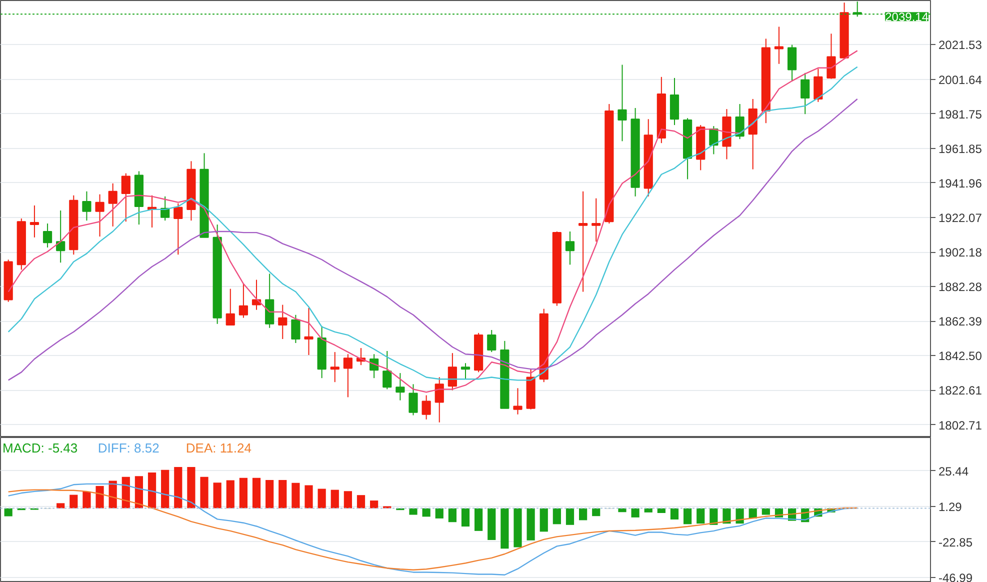 This screenshot has height=582, width=987. What do you see at coordinates (960, 391) in the screenshot?
I see `y-tick-label: 1822.61` at bounding box center [960, 391].